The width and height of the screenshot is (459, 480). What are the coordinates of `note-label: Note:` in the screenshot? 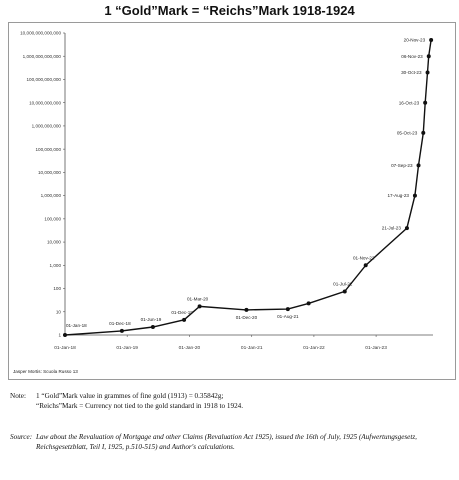 It's located at (18, 396).